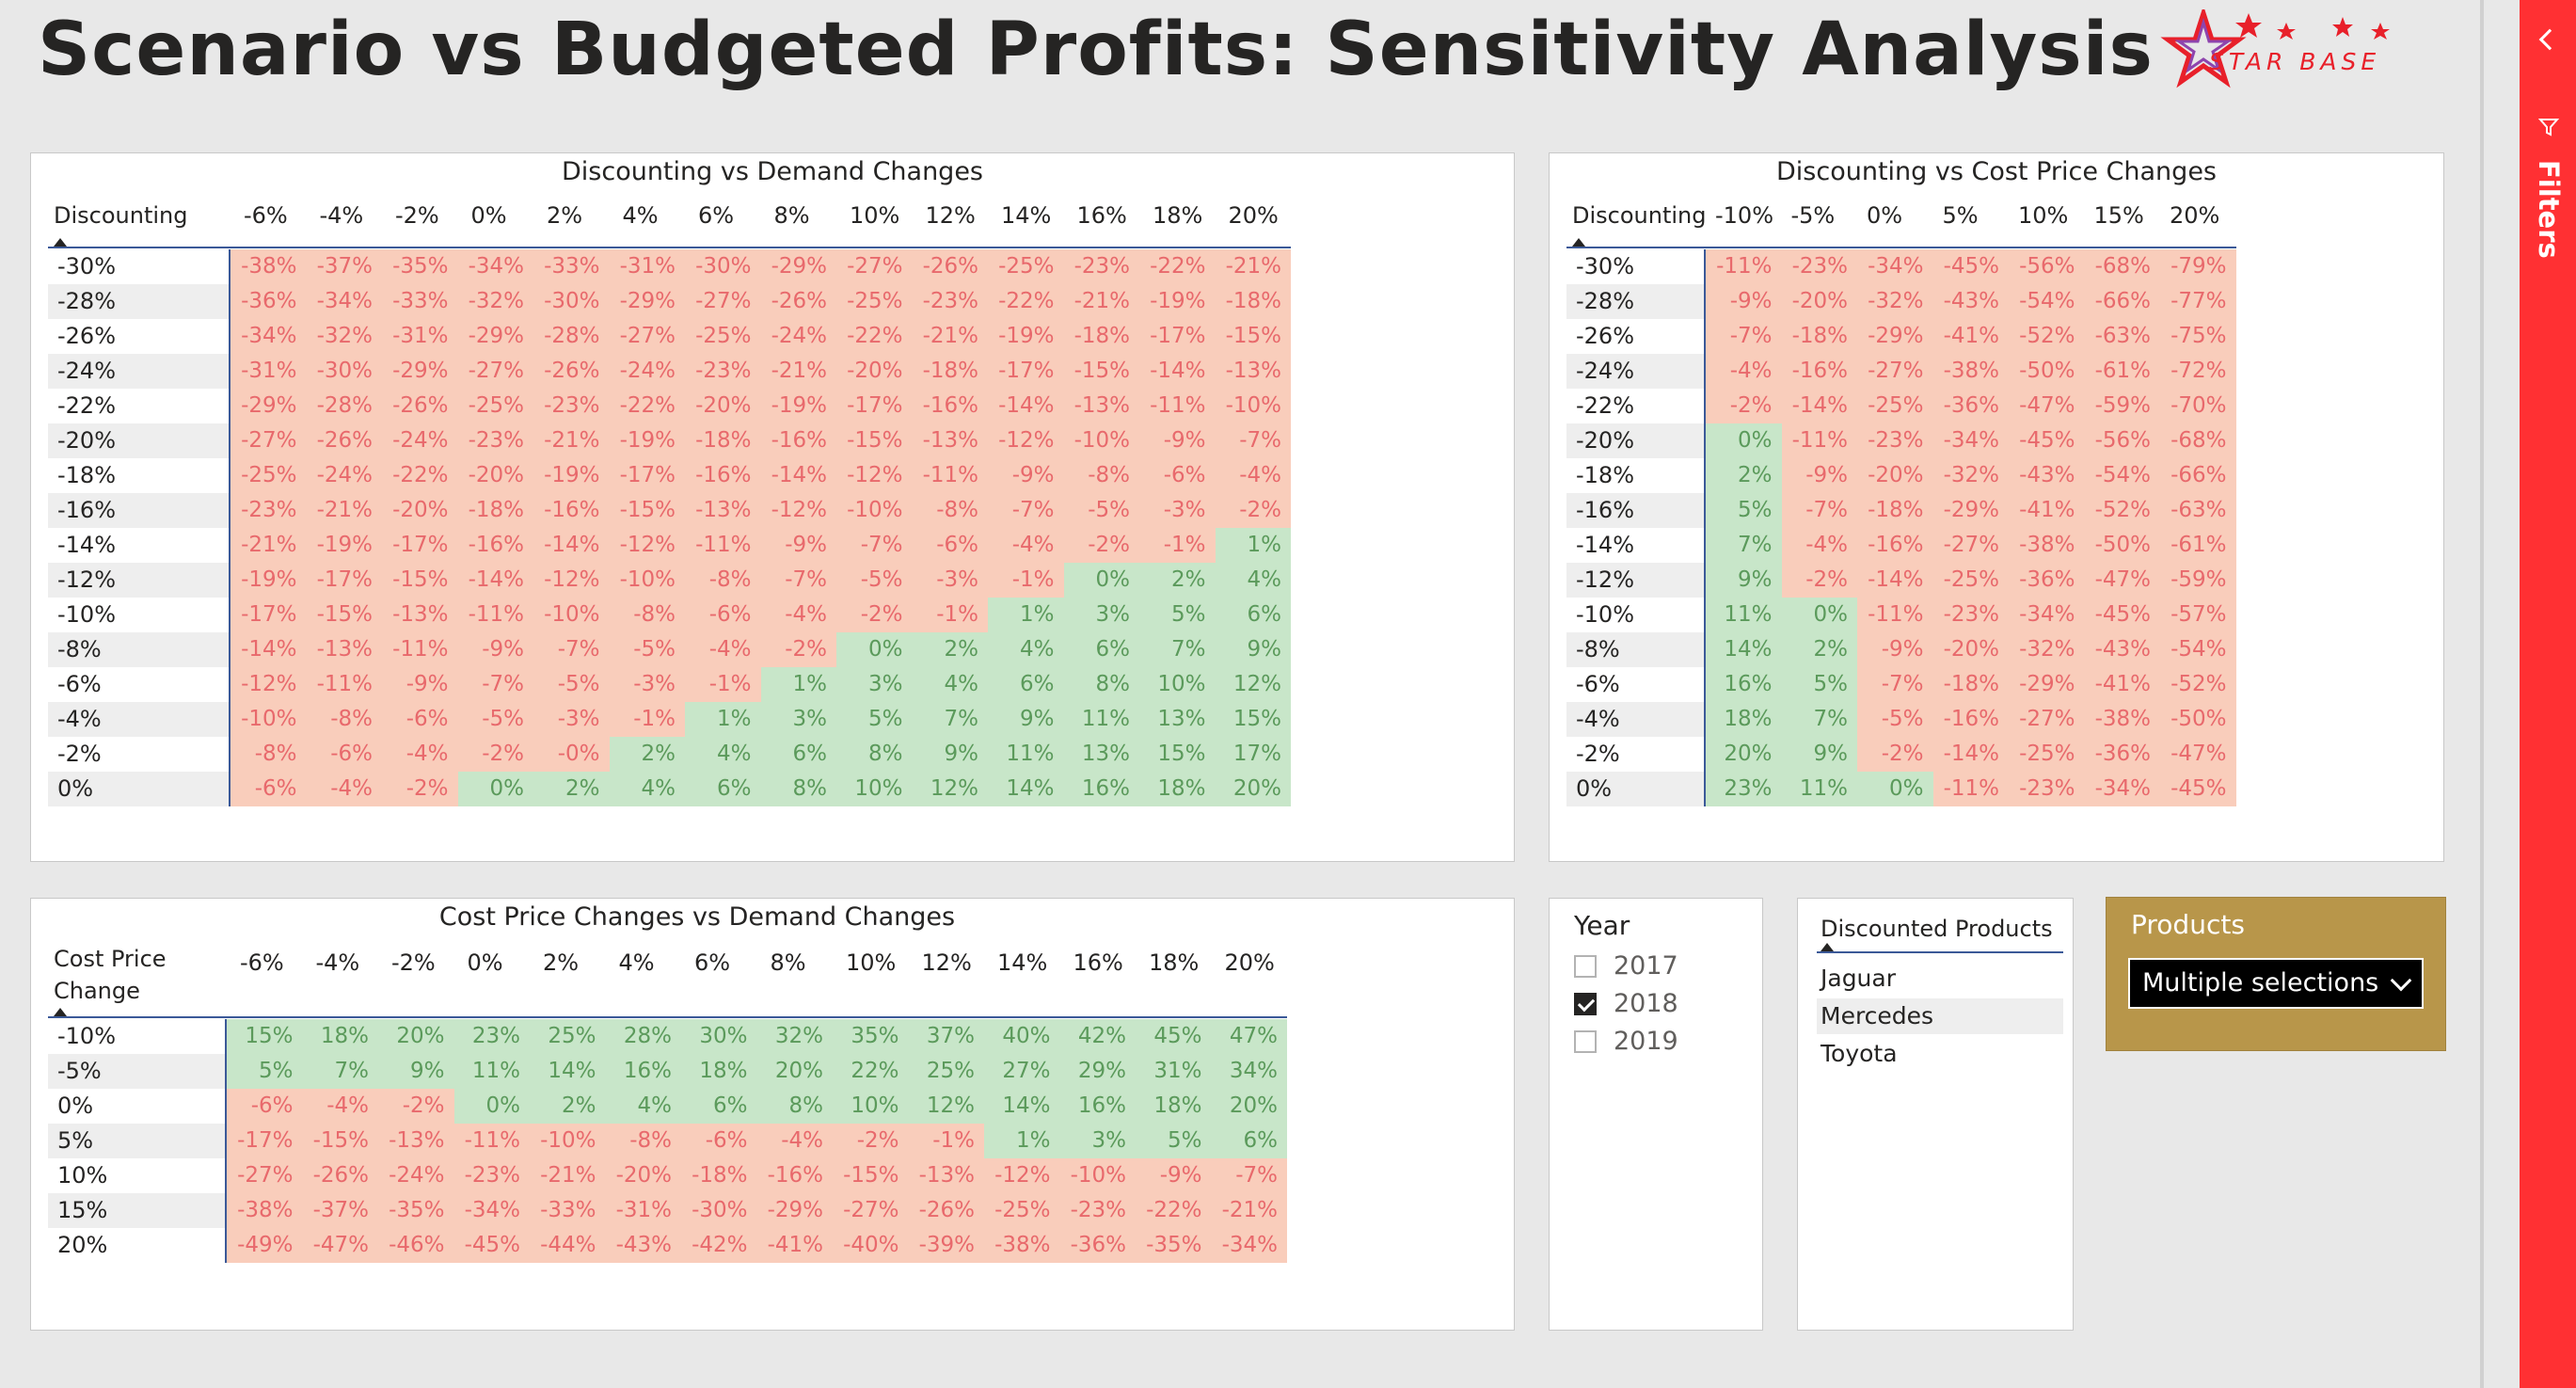 The image size is (2576, 1388). What do you see at coordinates (82, 1245) in the screenshot?
I see `row-header: 20%` at bounding box center [82, 1245].